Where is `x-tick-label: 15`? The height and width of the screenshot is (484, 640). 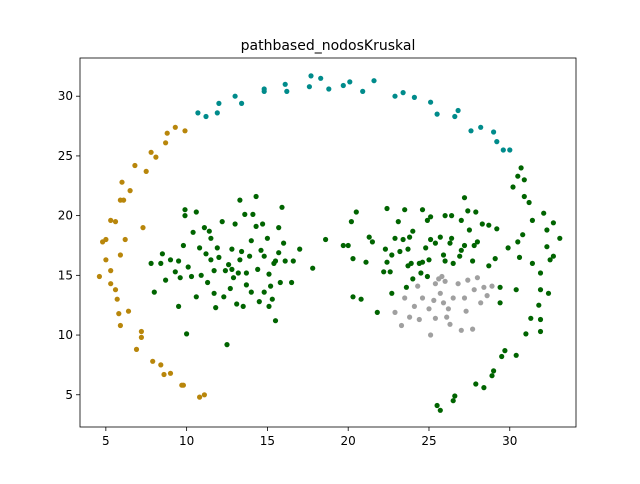 x-tick-label: 15 is located at coordinates (267, 441).